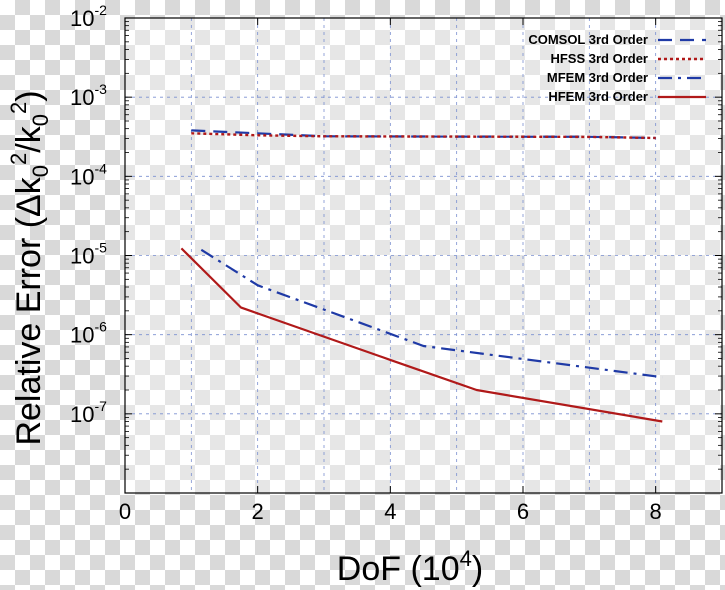 The image size is (725, 590). I want to click on legend-label-2: MFEM 3rd Order, so click(597, 77).